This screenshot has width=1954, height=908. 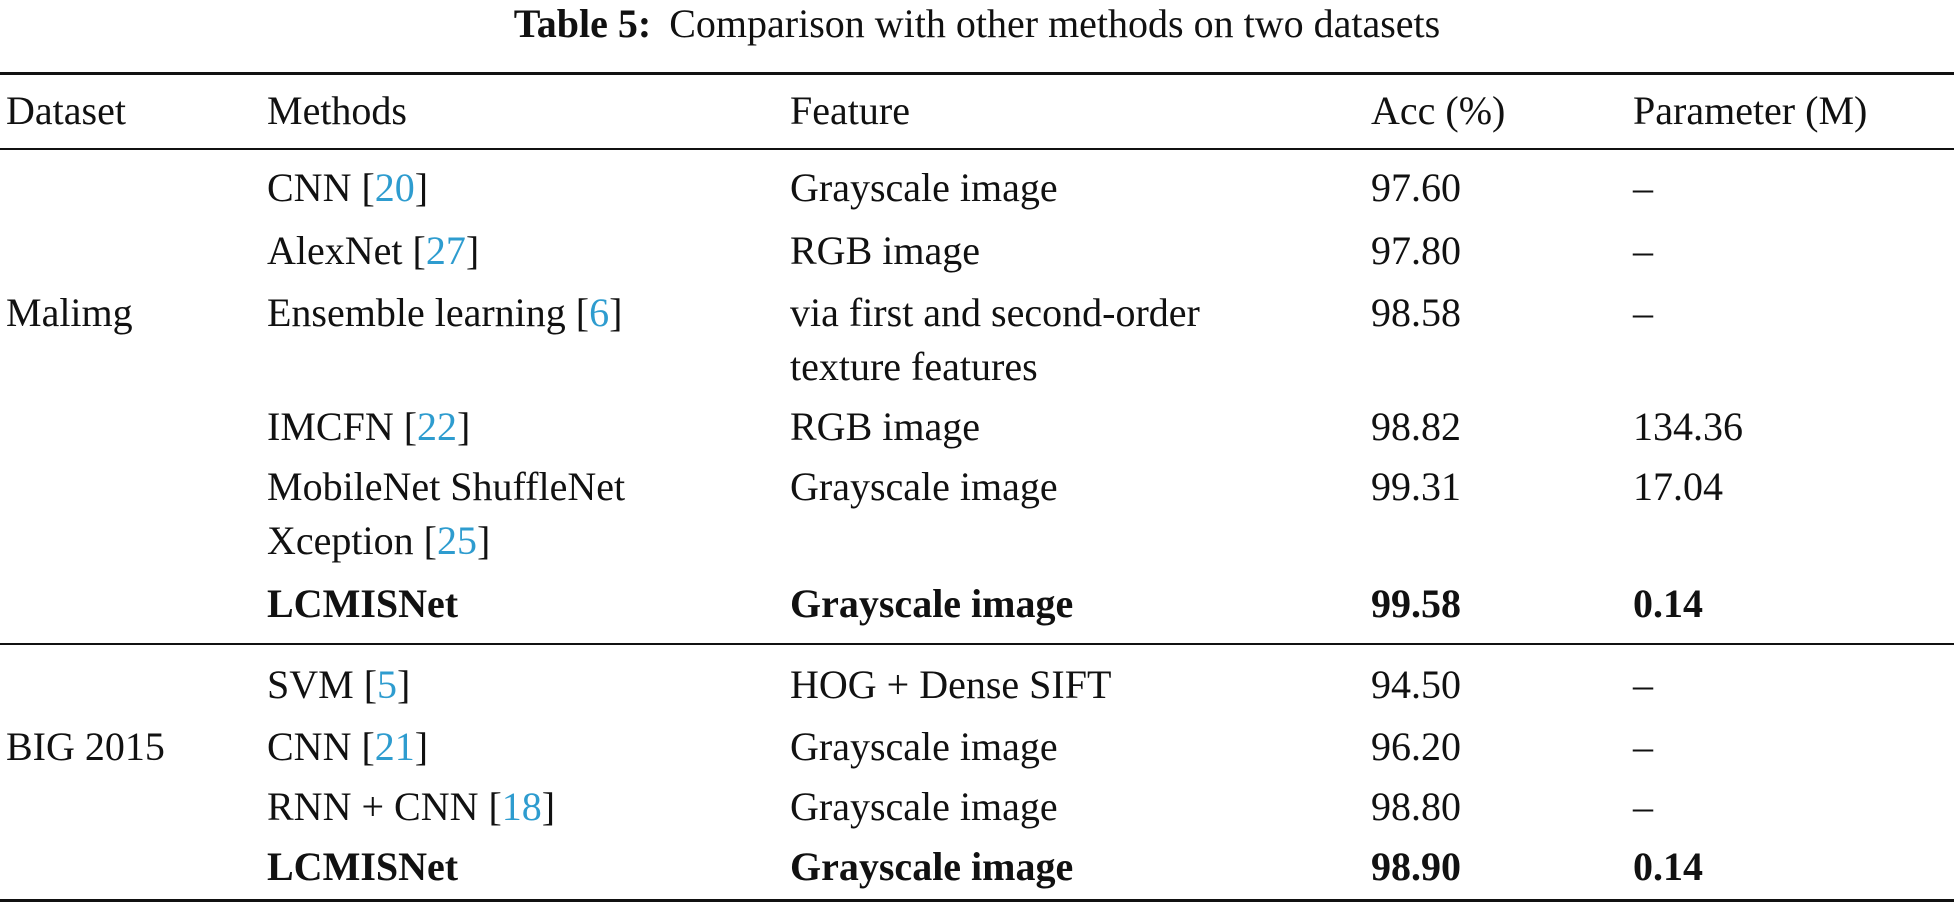 I want to click on method-cell-continuation: Xception [25], so click(x=379, y=540).